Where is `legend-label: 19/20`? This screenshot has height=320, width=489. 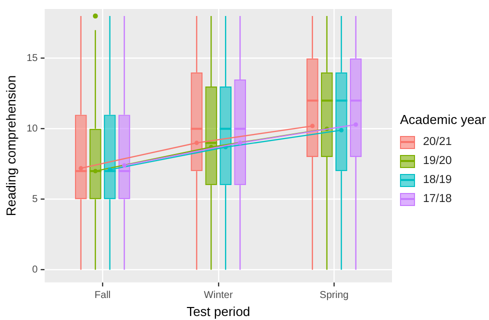
legend-label: 19/20 is located at coordinates (437, 161).